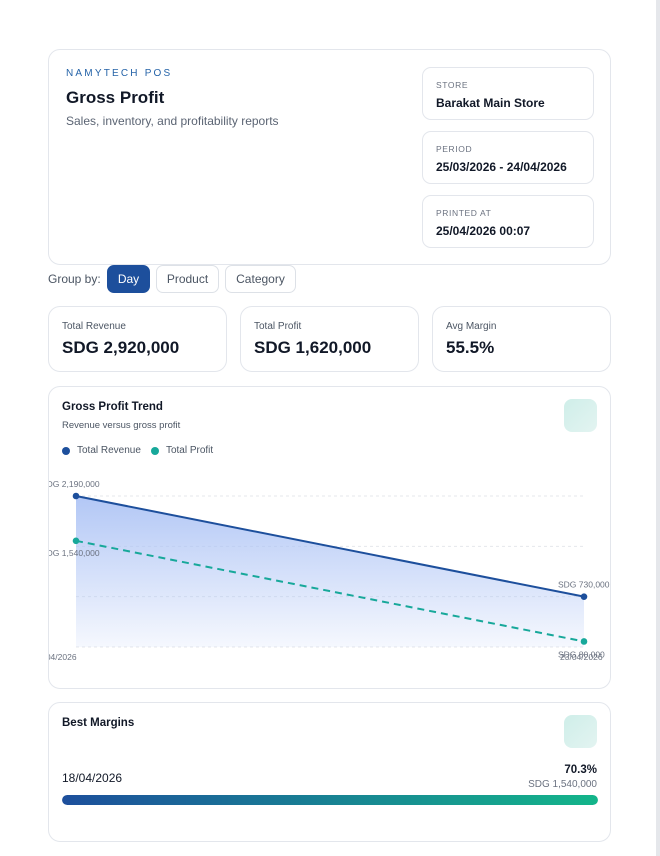 This screenshot has height=856, width=660. Describe the element at coordinates (119, 73) in the screenshot. I see `brand-name: NAMYTECH POS` at that location.